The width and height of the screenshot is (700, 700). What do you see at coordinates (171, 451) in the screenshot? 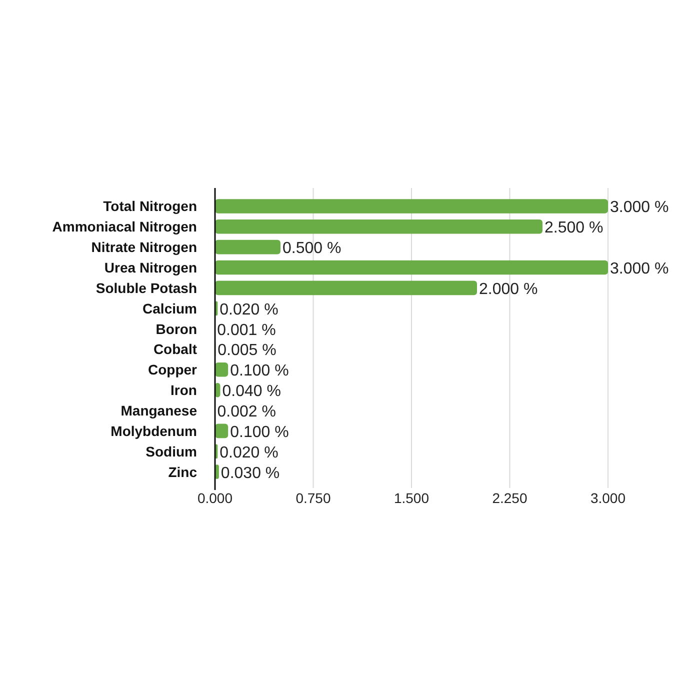
I see `y-tick-label: Sodium` at bounding box center [171, 451].